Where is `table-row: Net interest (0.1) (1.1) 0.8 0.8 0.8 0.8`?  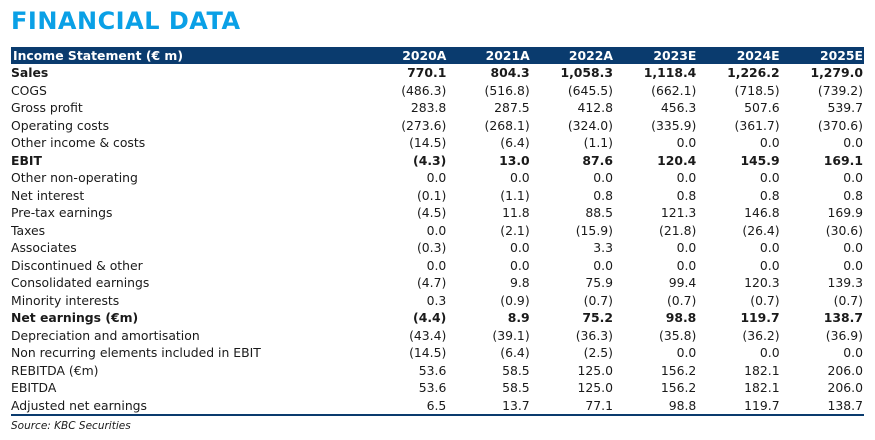
table-row: Net interest (0.1) (1.1) 0.8 0.8 0.8 0.8 is located at coordinates (437, 196).